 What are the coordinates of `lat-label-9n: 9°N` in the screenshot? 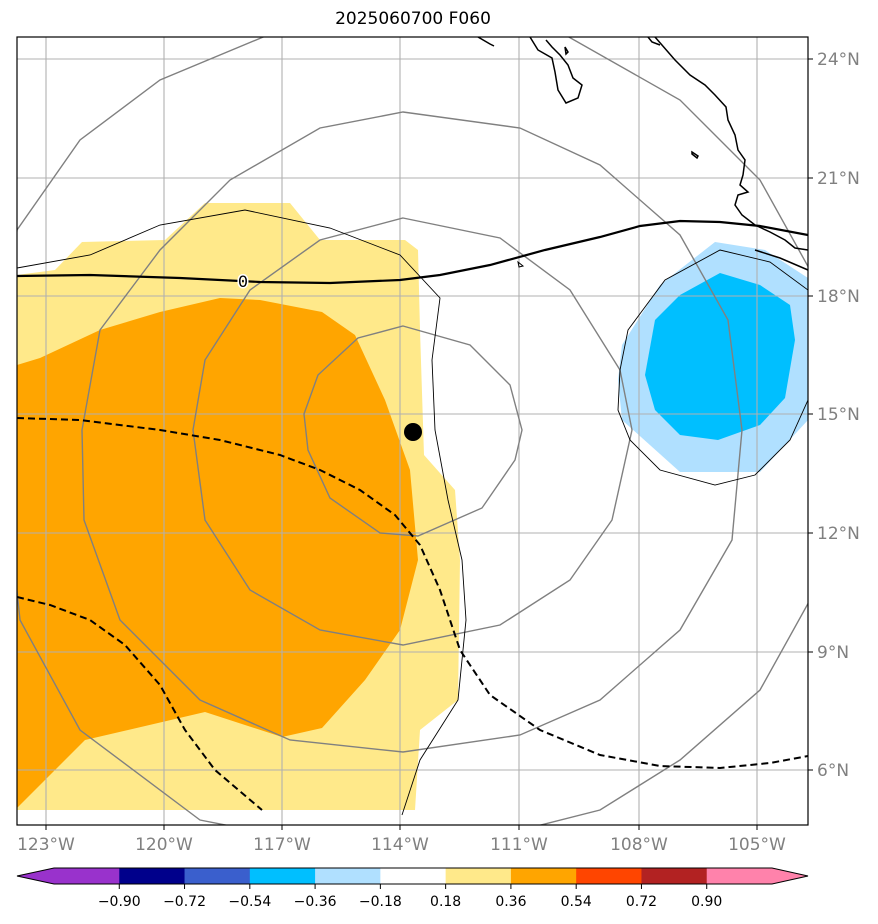 It's located at (833, 653).